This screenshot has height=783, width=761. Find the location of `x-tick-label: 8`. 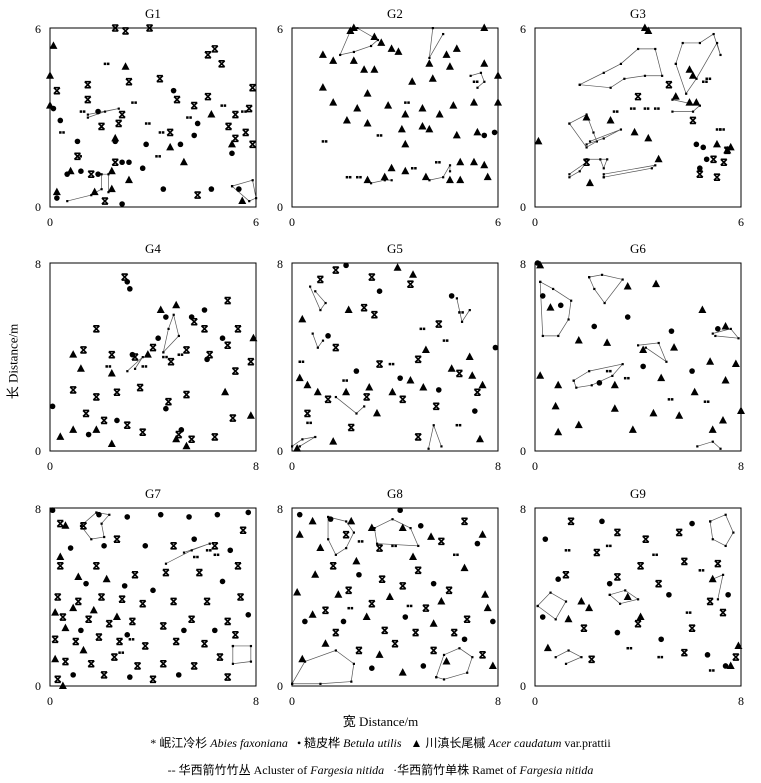

x-tick-label: 8 is located at coordinates (256, 701).